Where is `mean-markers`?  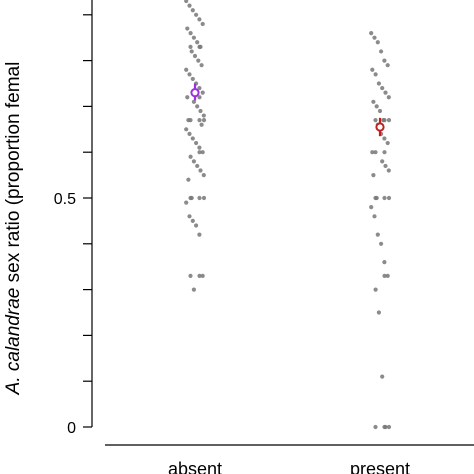
mean-markers is located at coordinates (287, 110).